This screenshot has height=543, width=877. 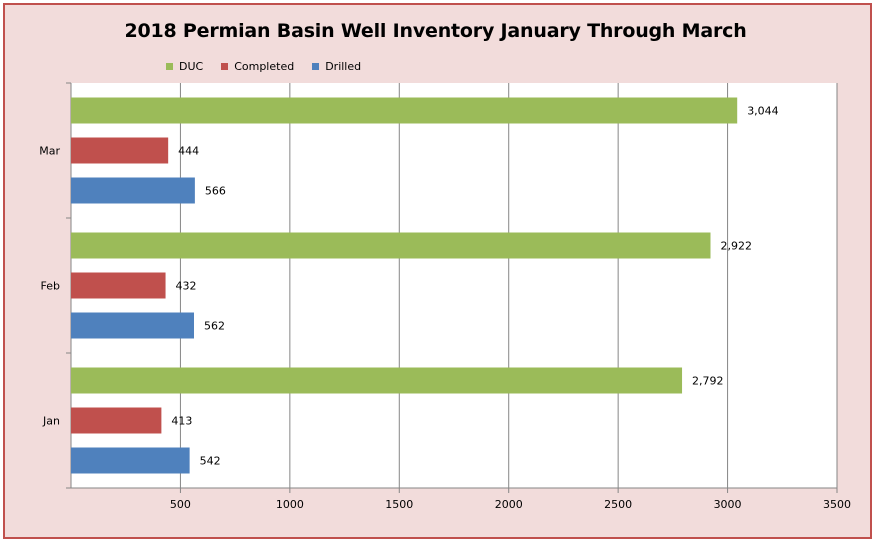 I want to click on legend-swatch-duc, so click(x=169, y=66).